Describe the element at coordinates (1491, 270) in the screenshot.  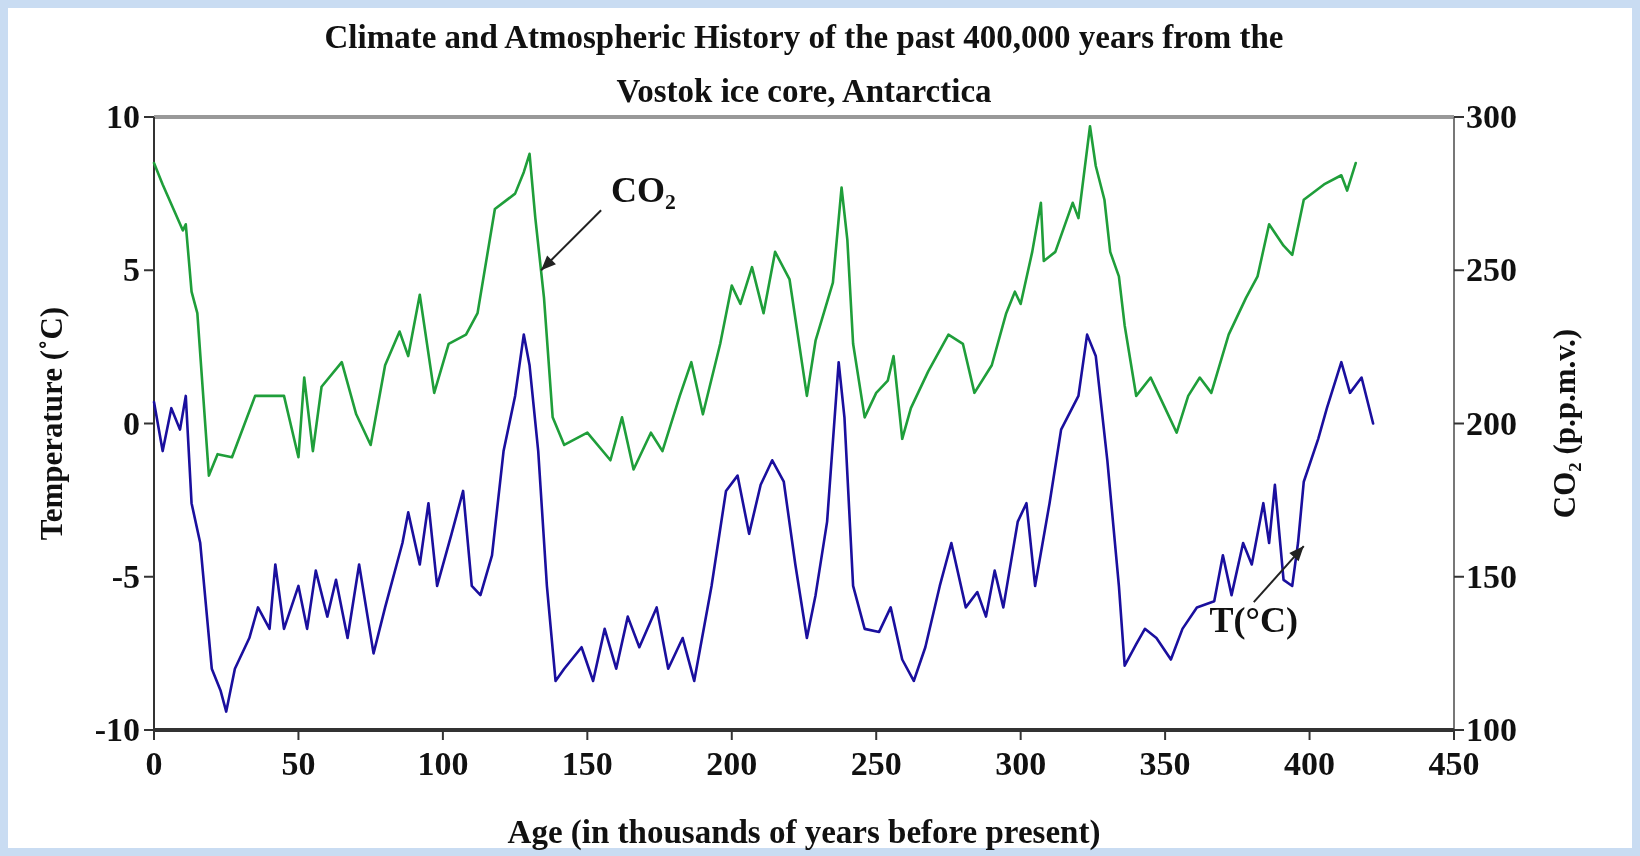
I see `y2-tick-label: 250` at that location.